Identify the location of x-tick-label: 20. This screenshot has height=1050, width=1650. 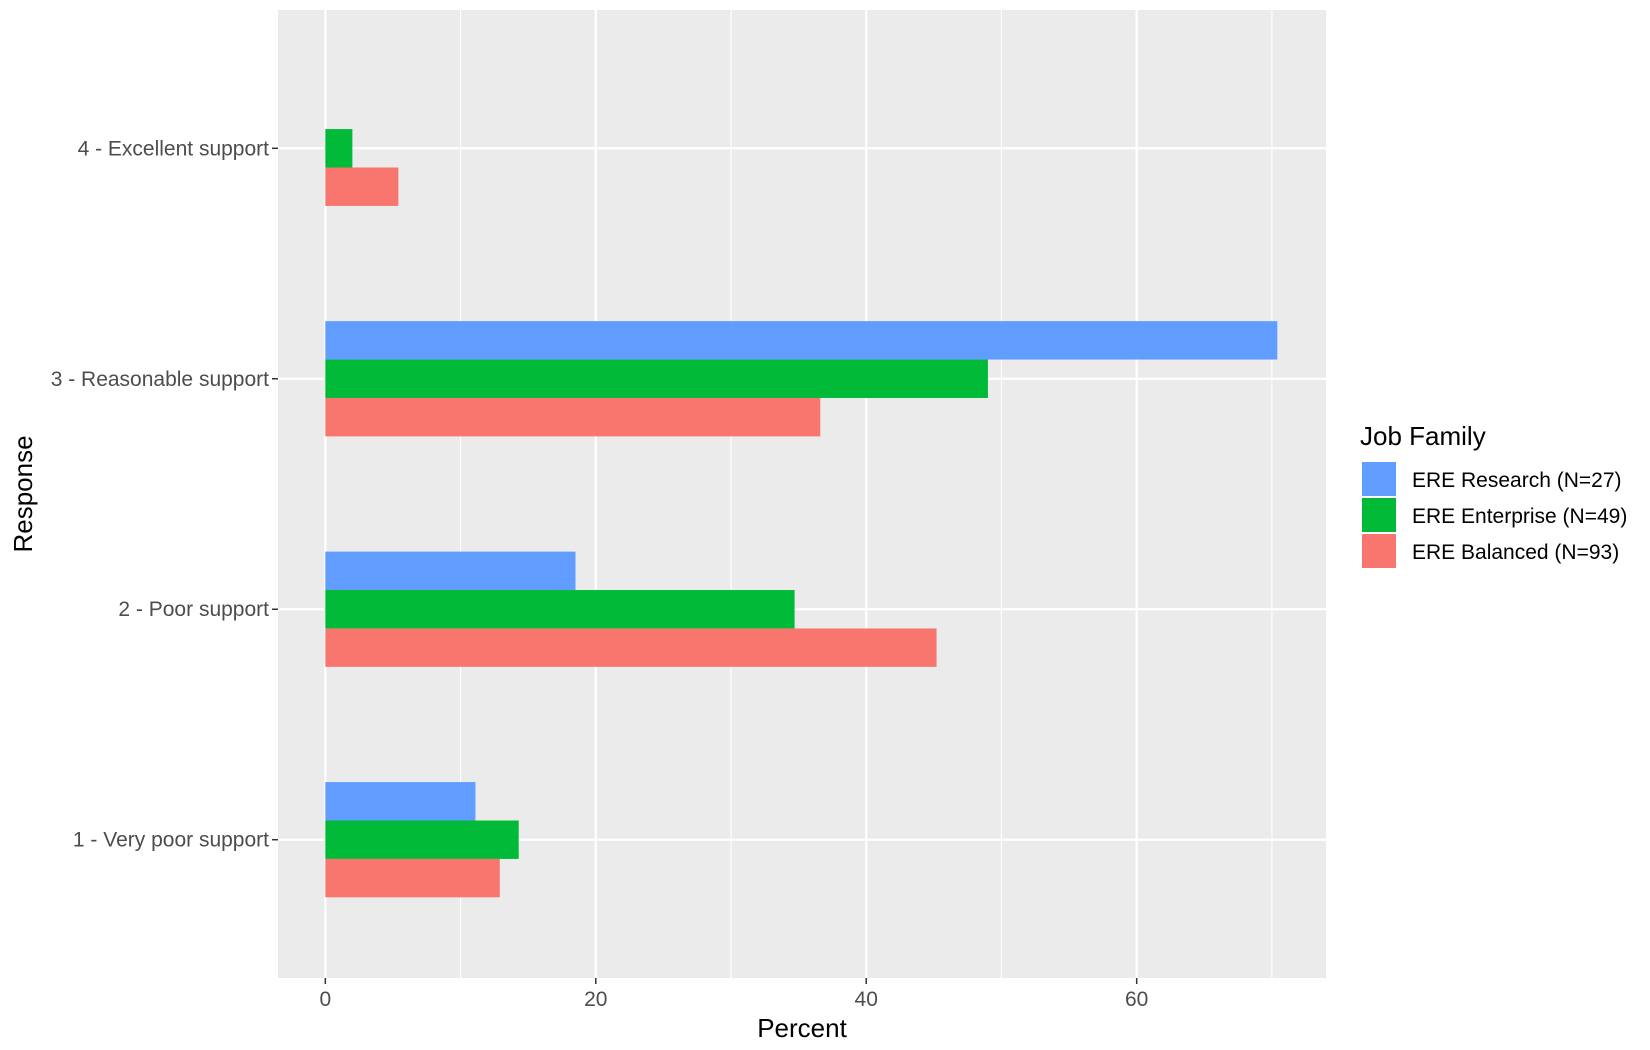
(595, 999).